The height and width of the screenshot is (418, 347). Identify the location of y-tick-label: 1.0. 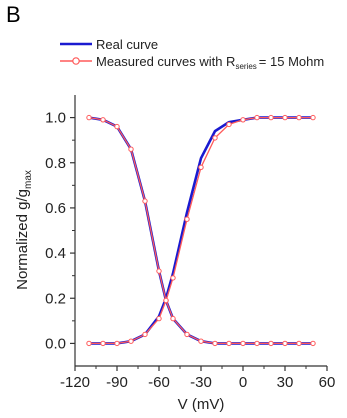
(55, 118).